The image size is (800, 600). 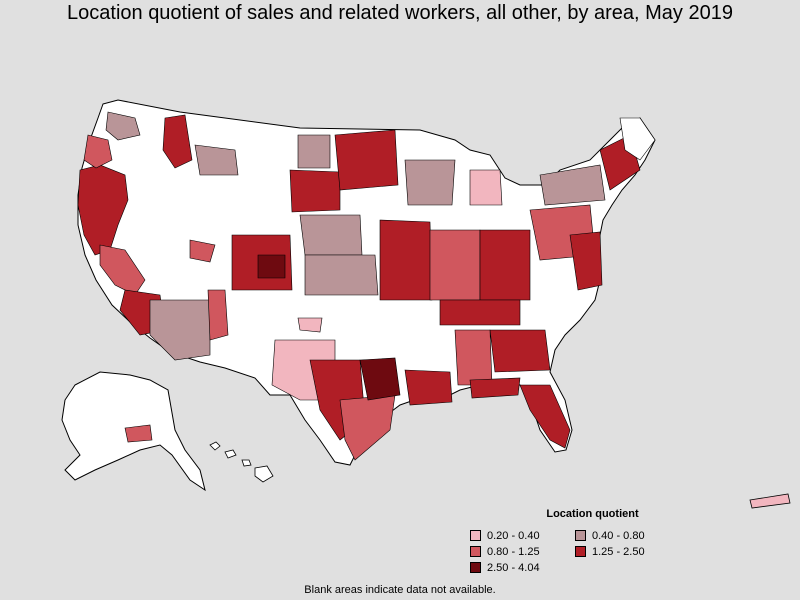 What do you see at coordinates (241, 462) in the screenshot?
I see `hawaii` at bounding box center [241, 462].